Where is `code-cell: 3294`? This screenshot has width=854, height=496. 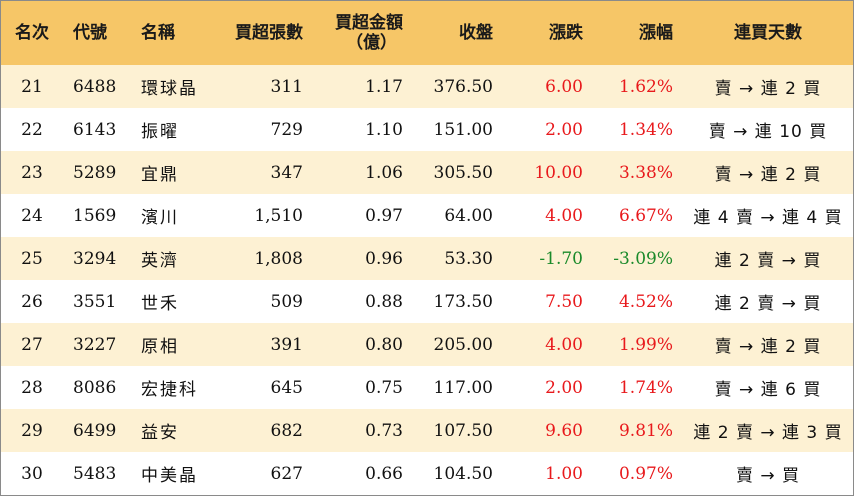 code-cell: 3294 is located at coordinates (95, 258).